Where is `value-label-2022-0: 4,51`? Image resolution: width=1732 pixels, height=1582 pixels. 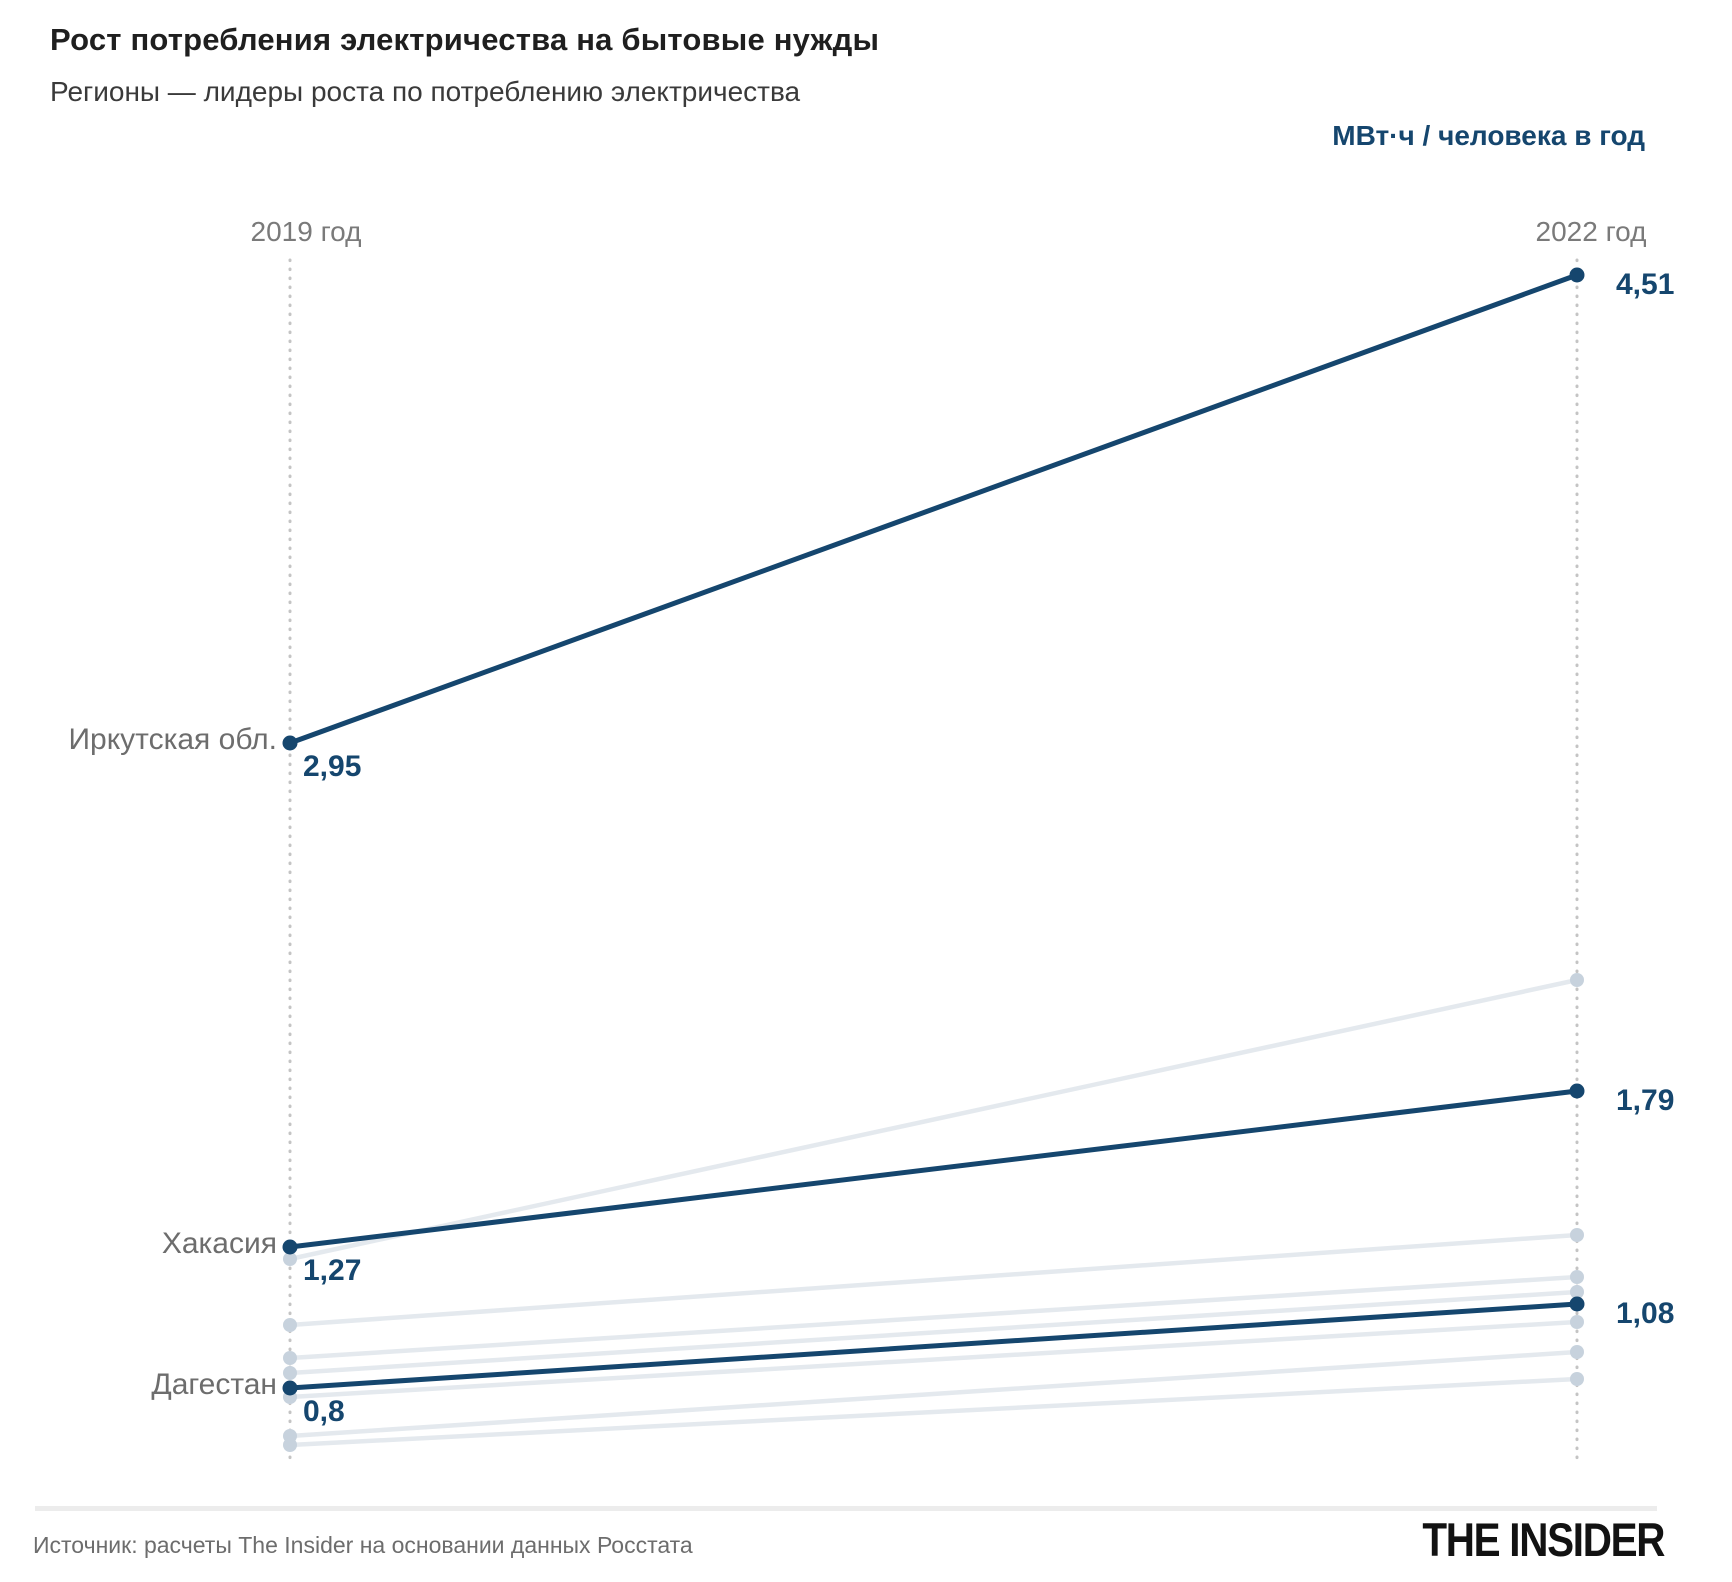
value-label-2022-0: 4,51 is located at coordinates (1645, 284).